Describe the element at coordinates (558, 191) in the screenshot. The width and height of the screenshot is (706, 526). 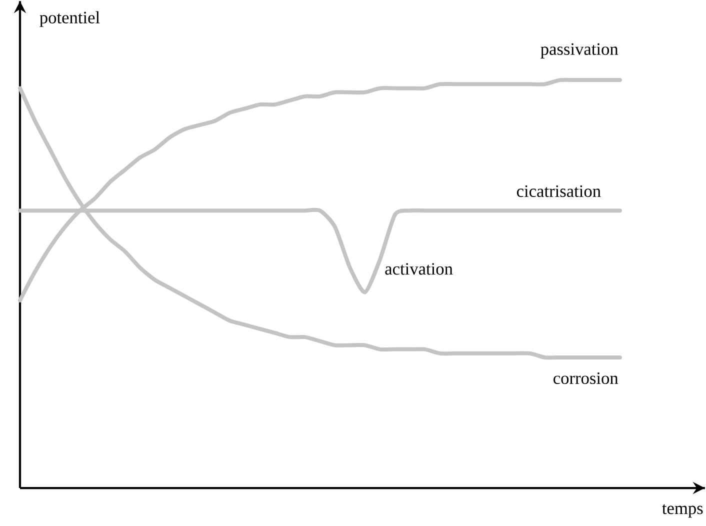
I see `series-label: cicatrisation` at that location.